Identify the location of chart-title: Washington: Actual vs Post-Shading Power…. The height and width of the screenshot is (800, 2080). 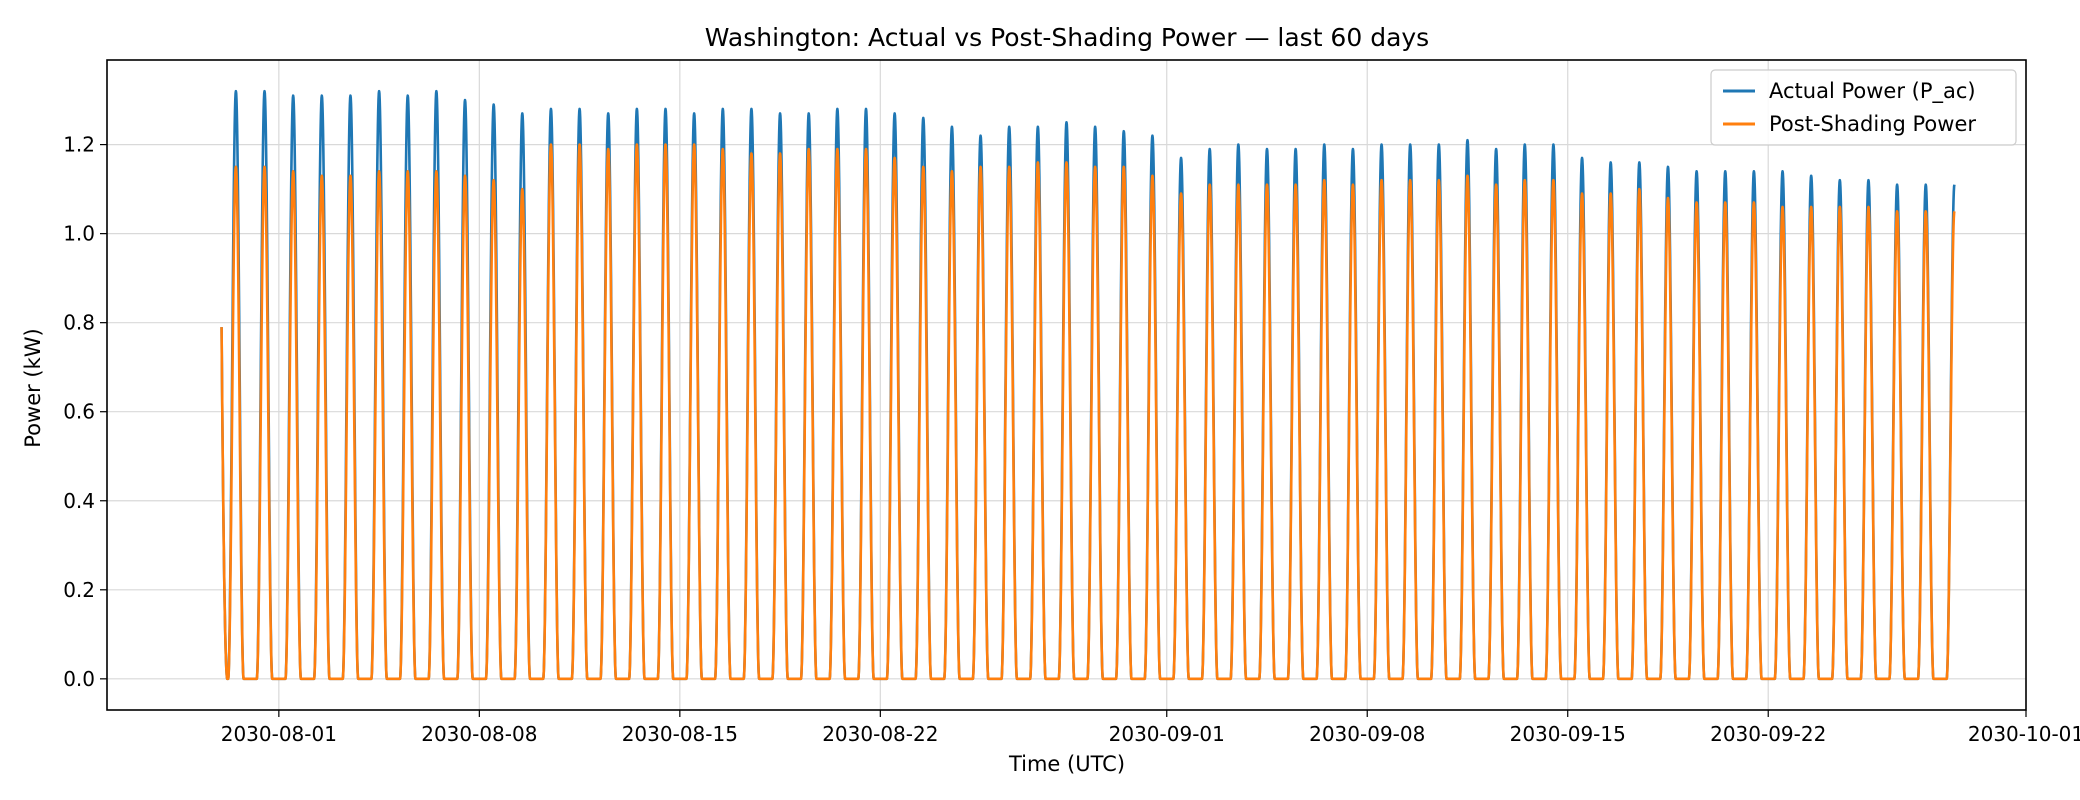
(1067, 37).